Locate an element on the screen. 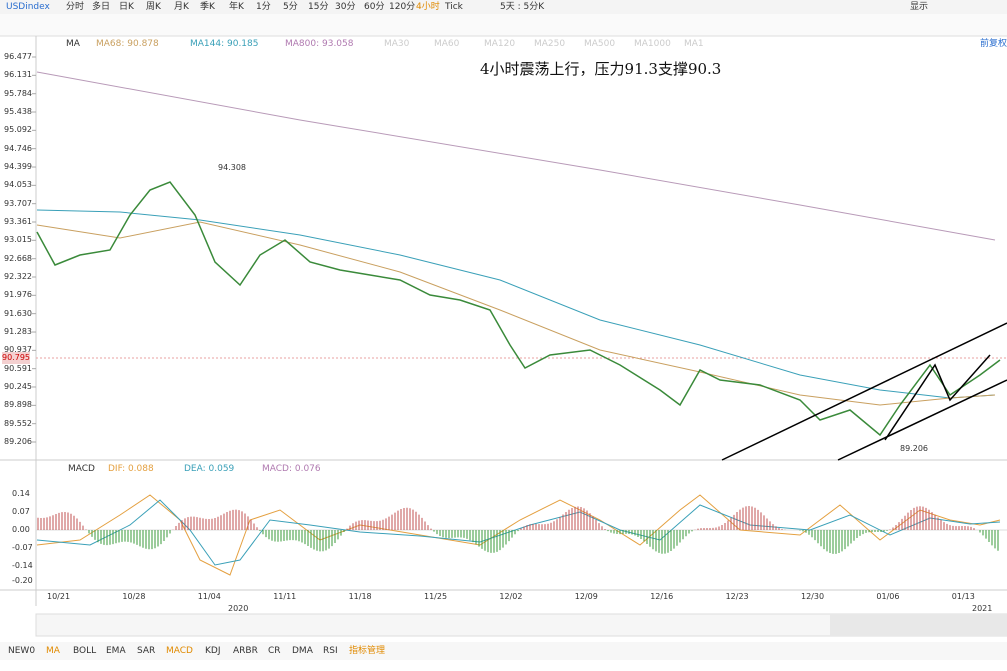 The height and width of the screenshot is (671, 1007). symbol: USDindex is located at coordinates (28, 7).